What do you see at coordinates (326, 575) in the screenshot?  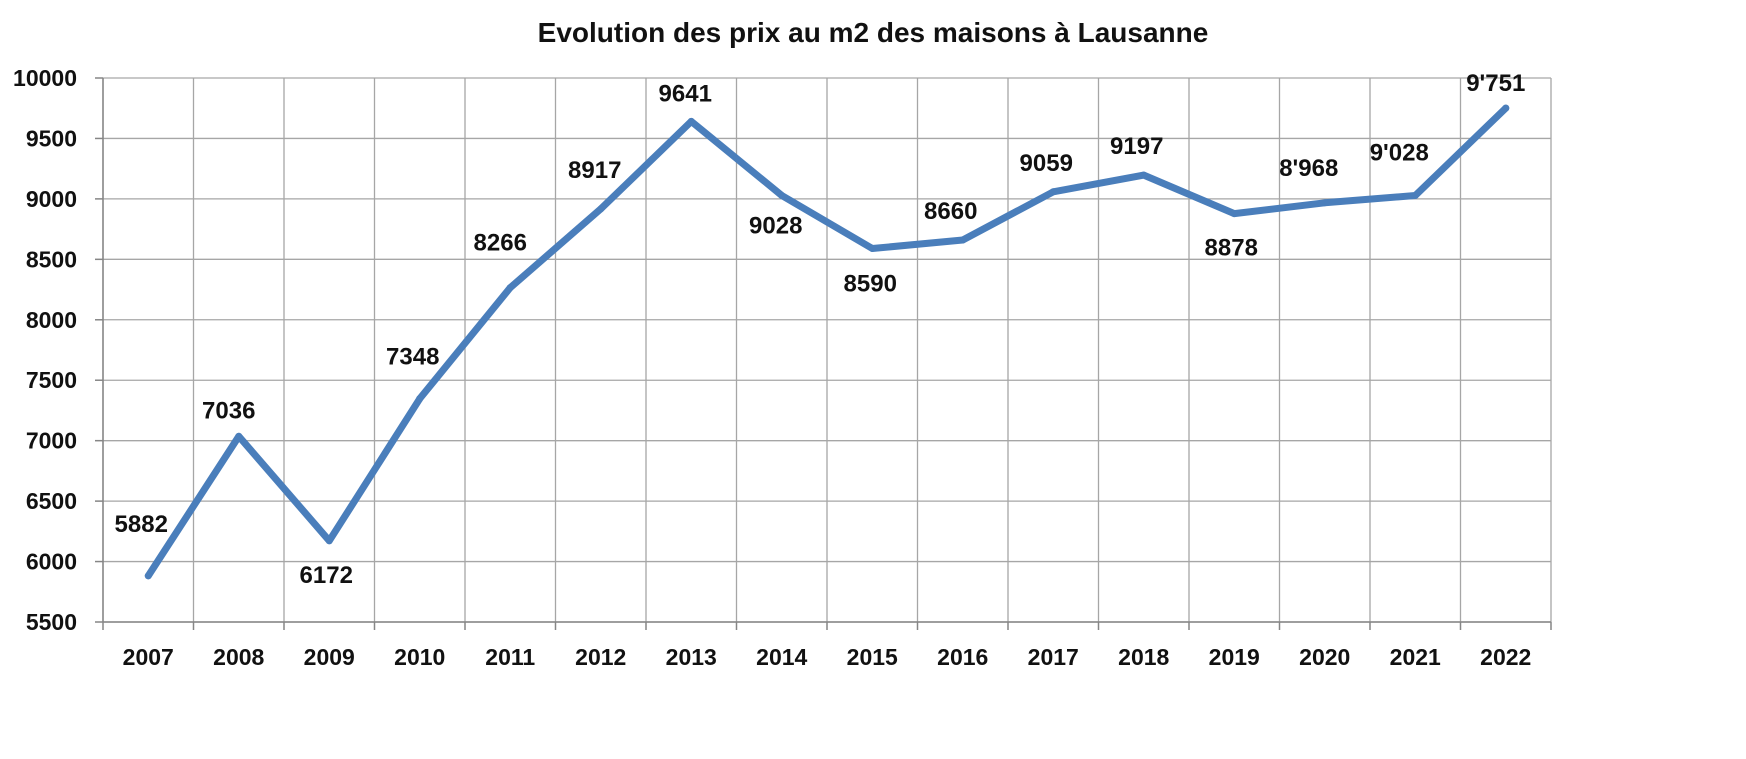 I see `data-label: 6172` at bounding box center [326, 575].